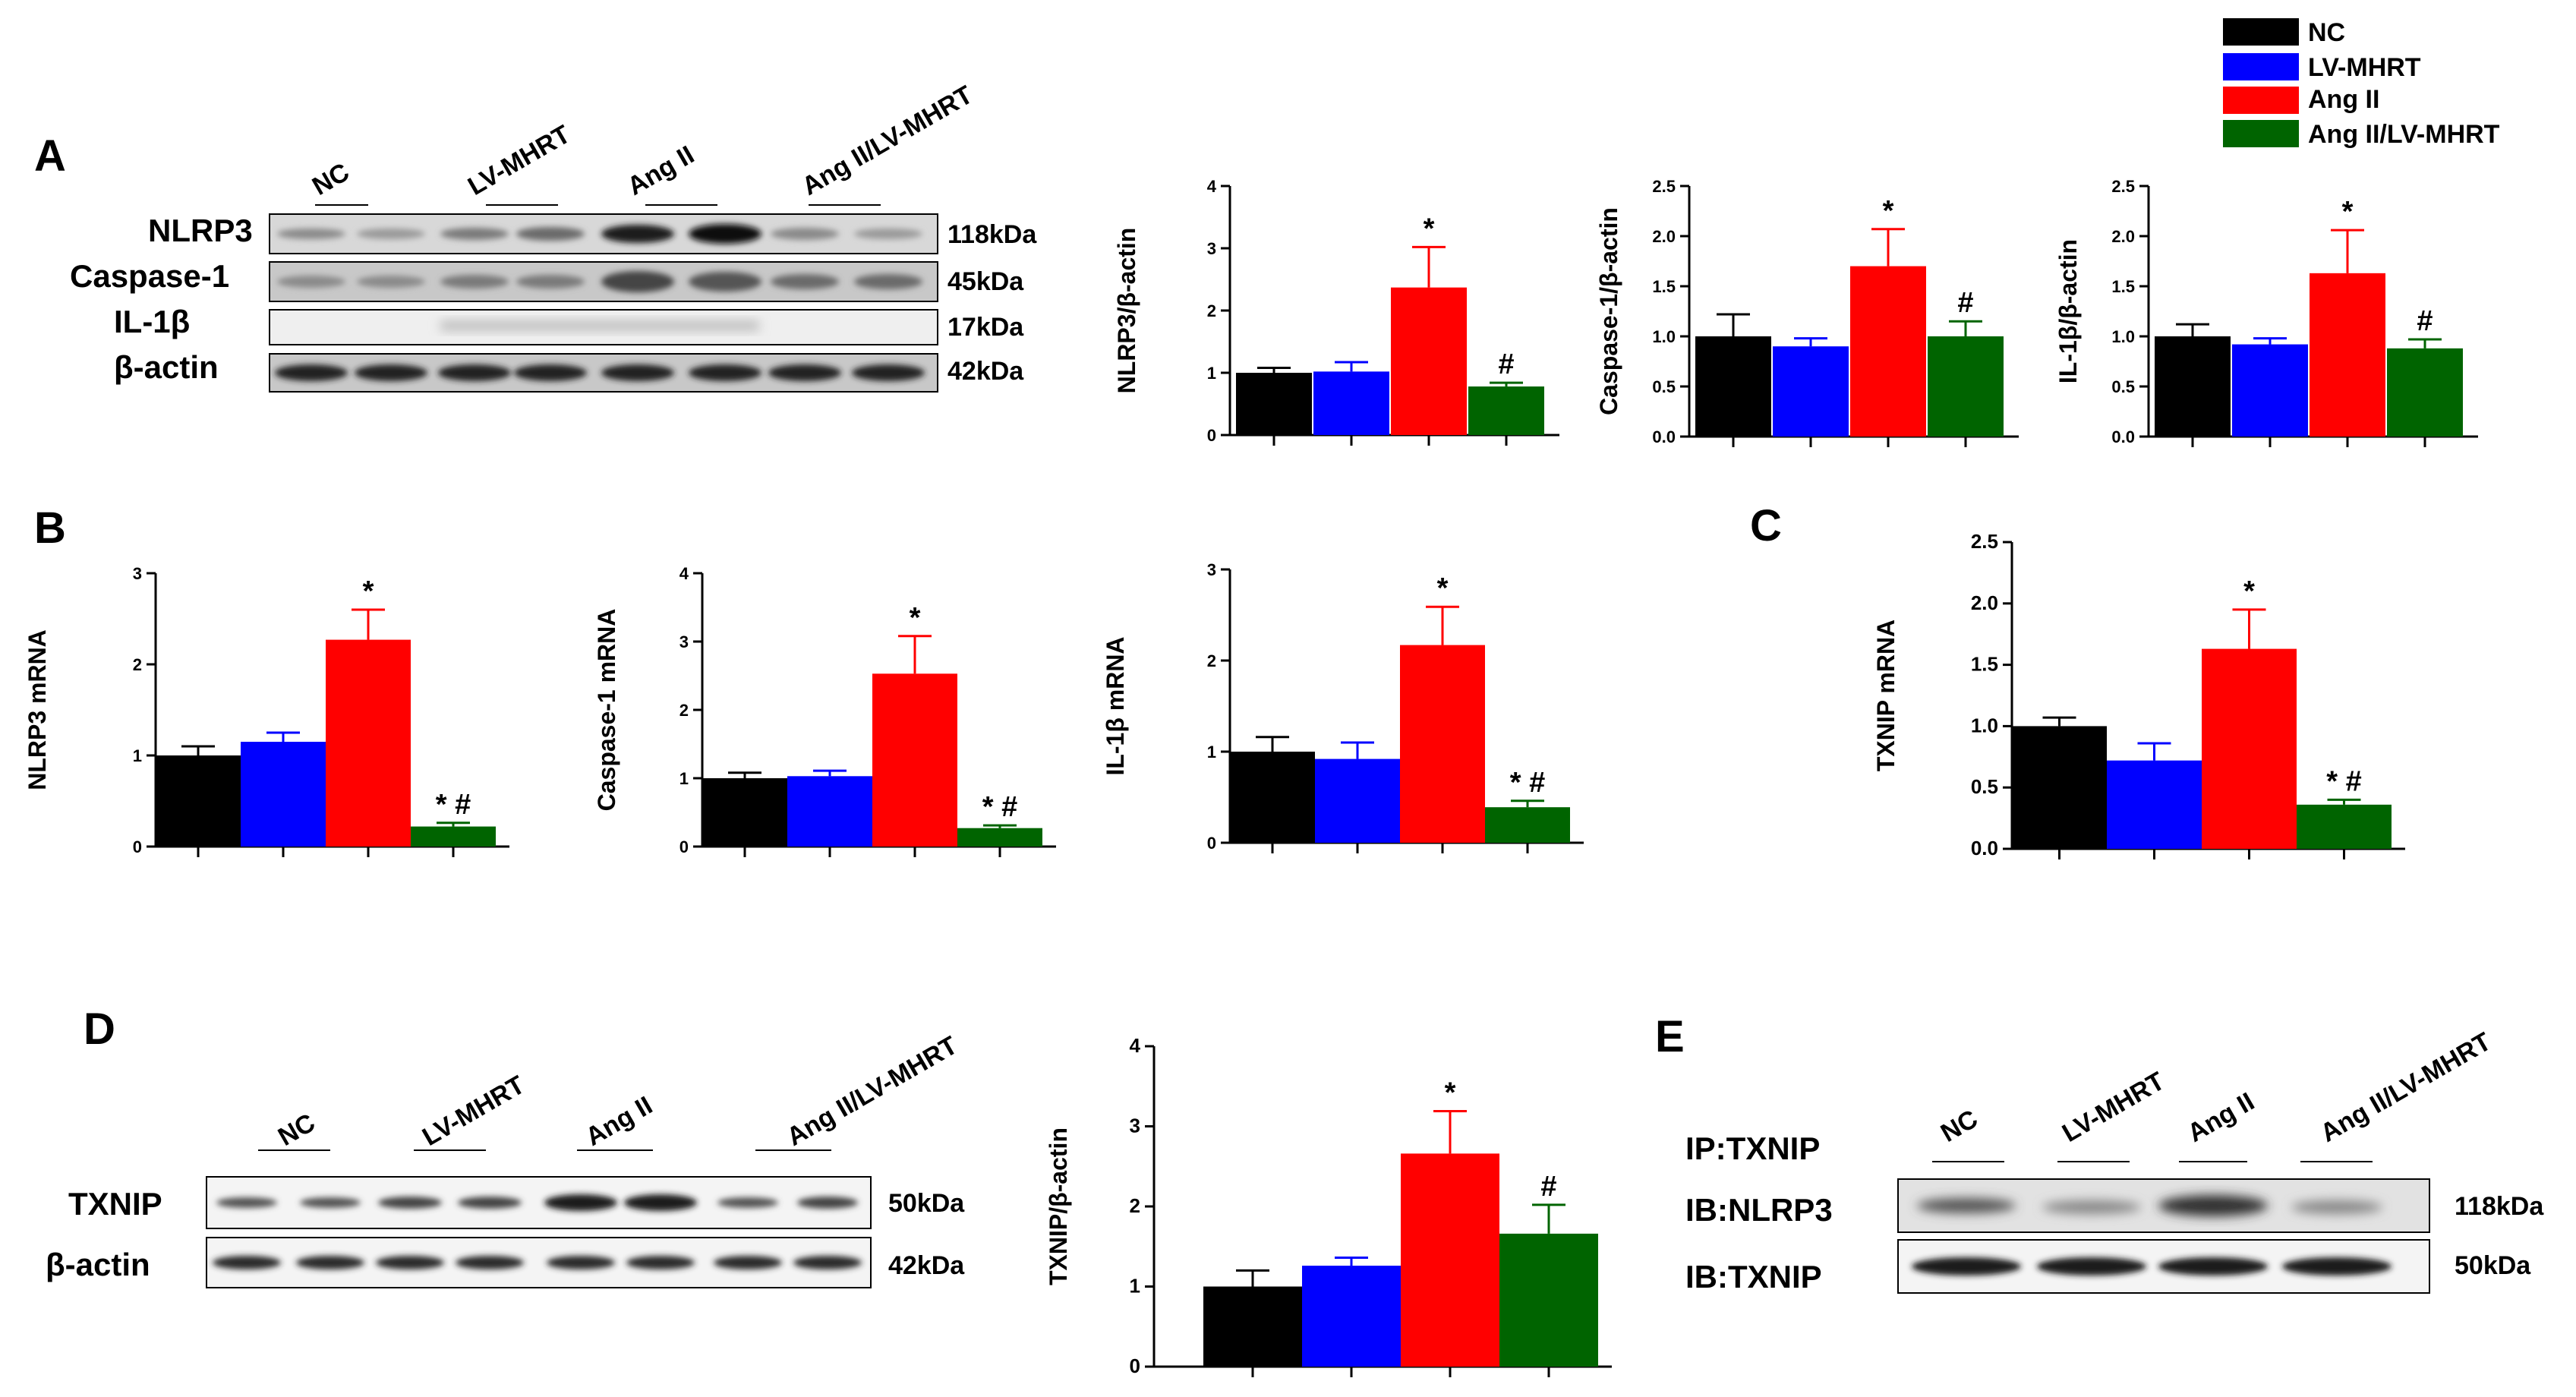 This screenshot has width=2576, height=1397. I want to click on blot-a-lane-nc: NC, so click(331, 178).